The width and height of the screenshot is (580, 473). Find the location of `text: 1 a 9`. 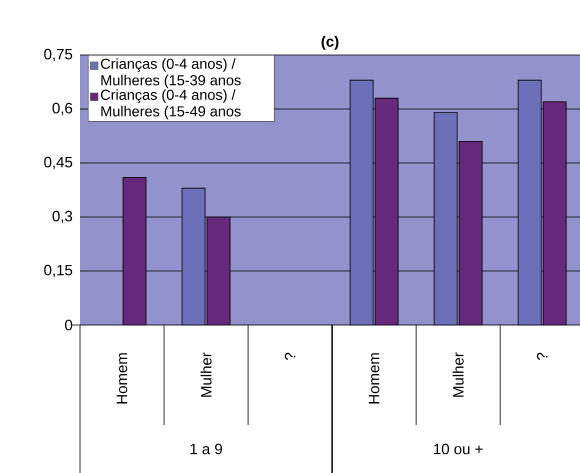

text: 1 a 9 is located at coordinates (206, 449).